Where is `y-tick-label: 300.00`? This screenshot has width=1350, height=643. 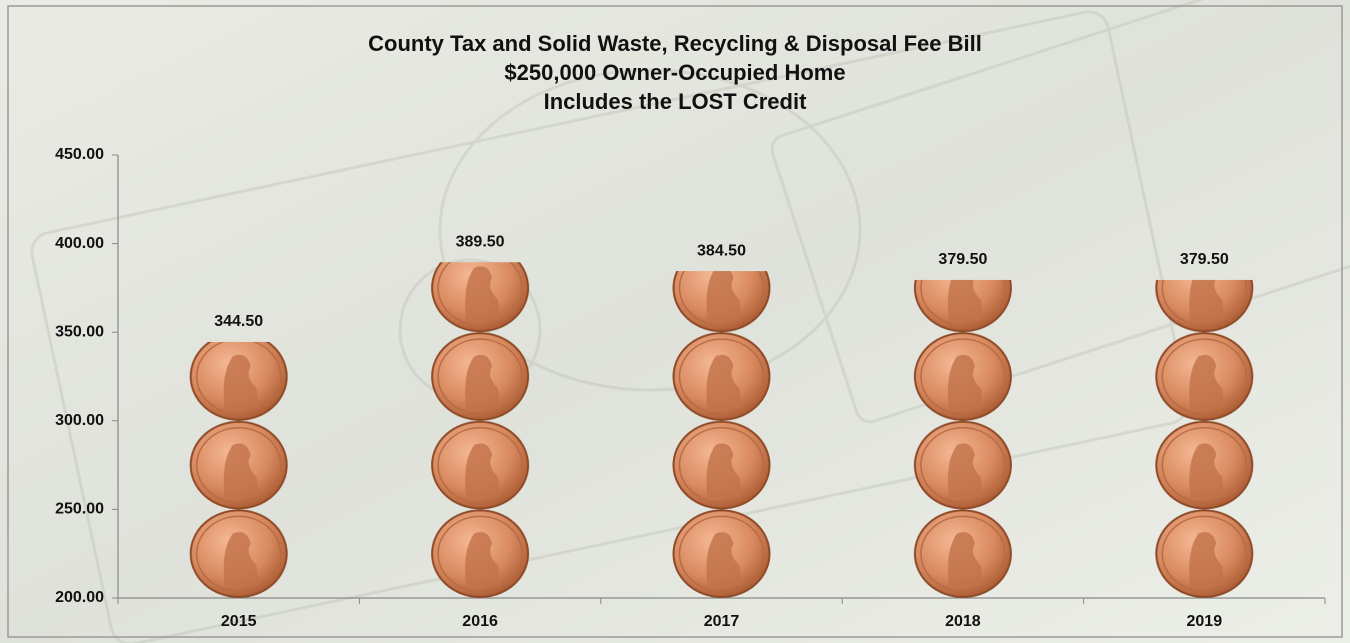 y-tick-label: 300.00 is located at coordinates (79, 420).